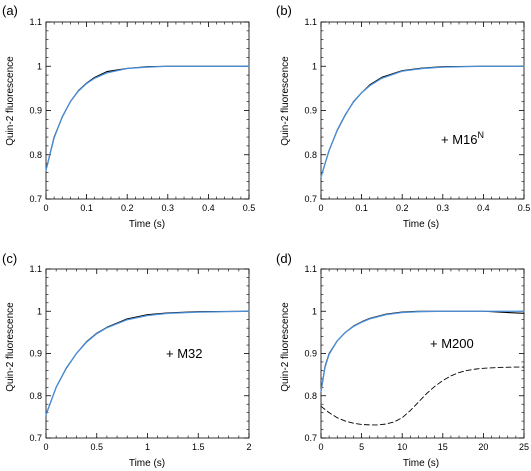 The width and height of the screenshot is (531, 471). I want to click on panel-a-series-data, so click(147, 118).